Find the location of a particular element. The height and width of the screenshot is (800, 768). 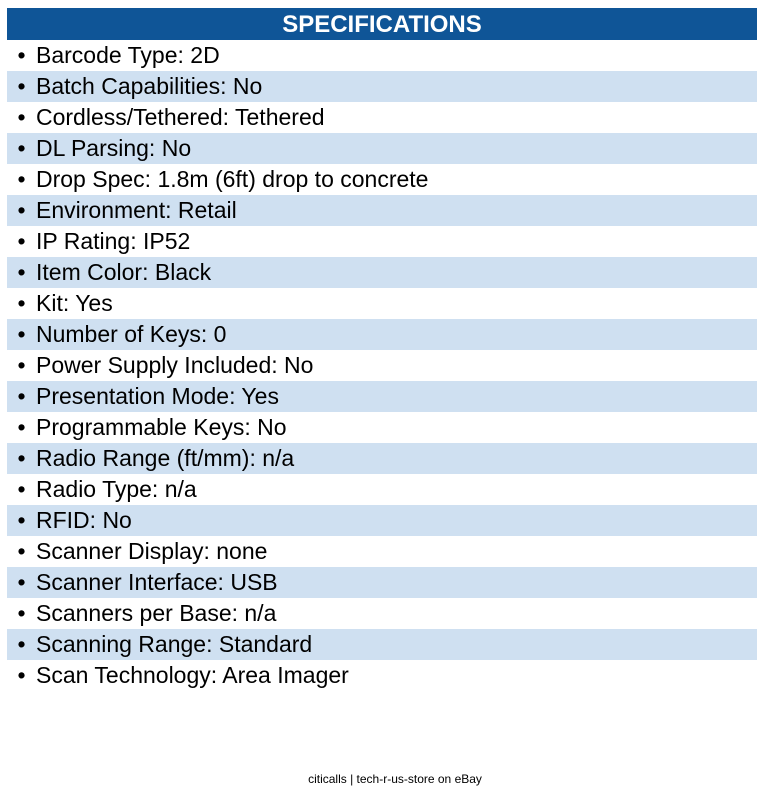

spec-item: • Cordless/Tethered: Tethered is located at coordinates (382, 117).